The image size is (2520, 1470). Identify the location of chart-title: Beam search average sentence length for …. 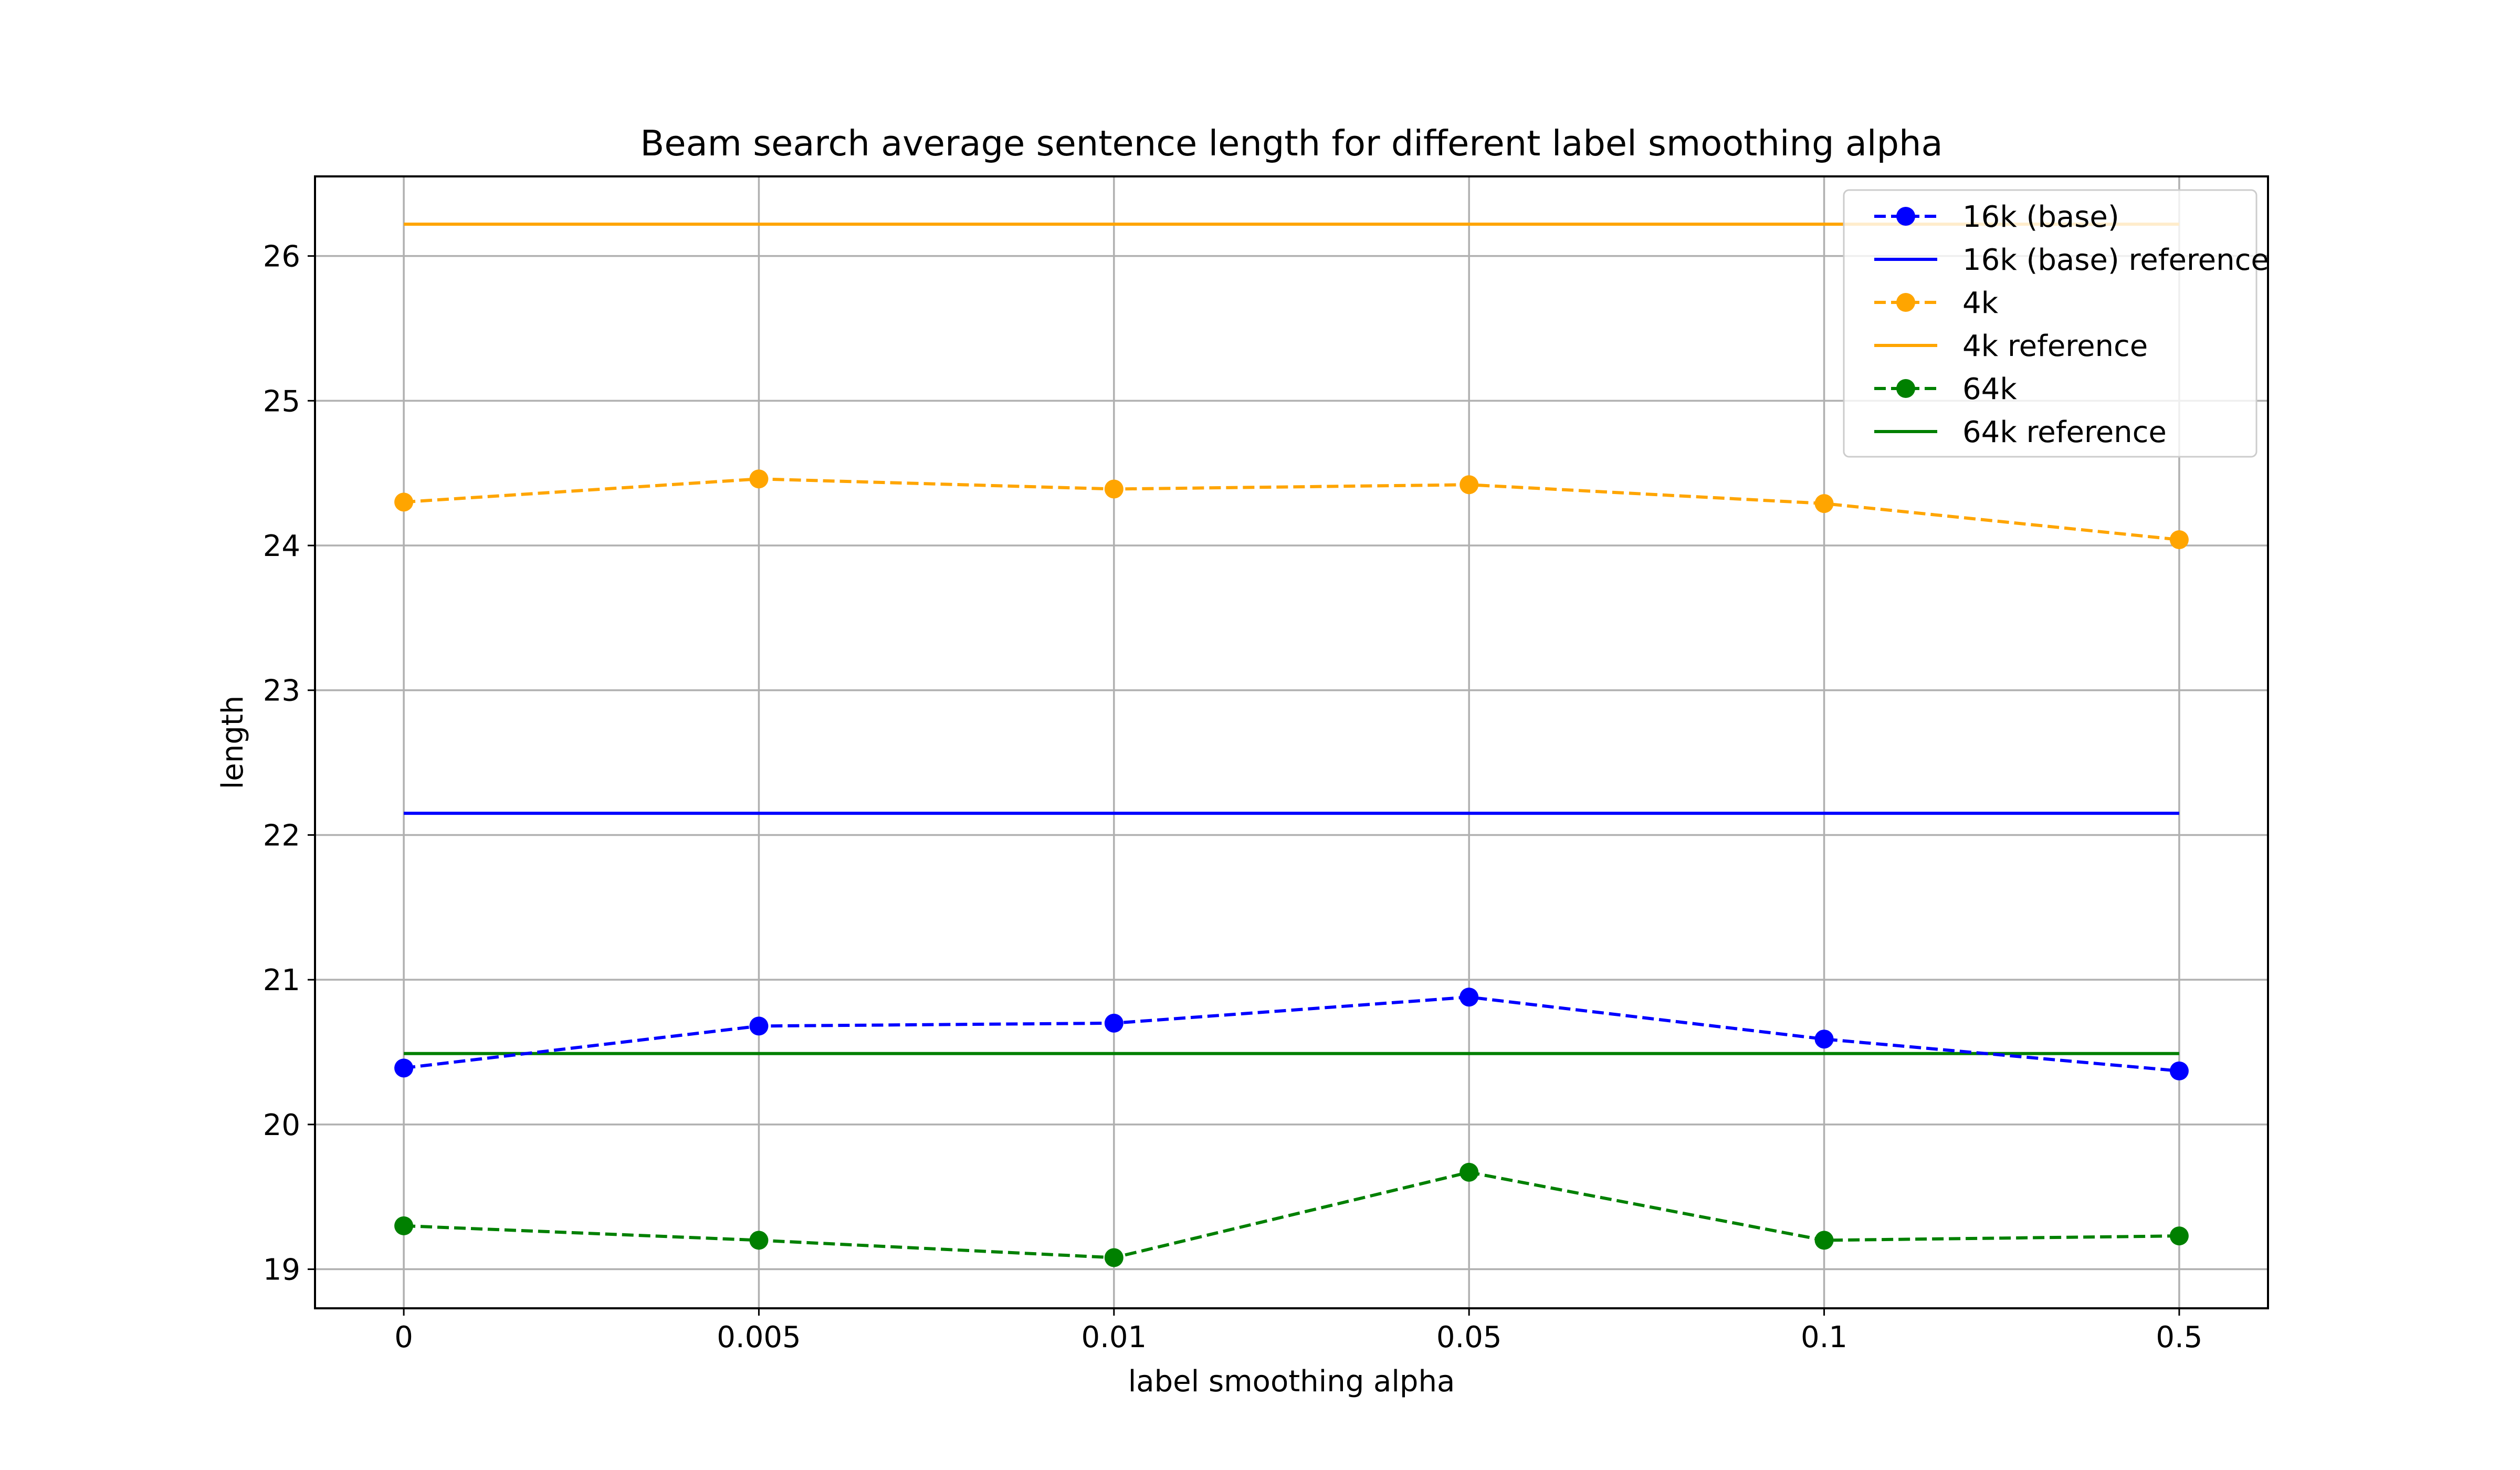
(1291, 143).